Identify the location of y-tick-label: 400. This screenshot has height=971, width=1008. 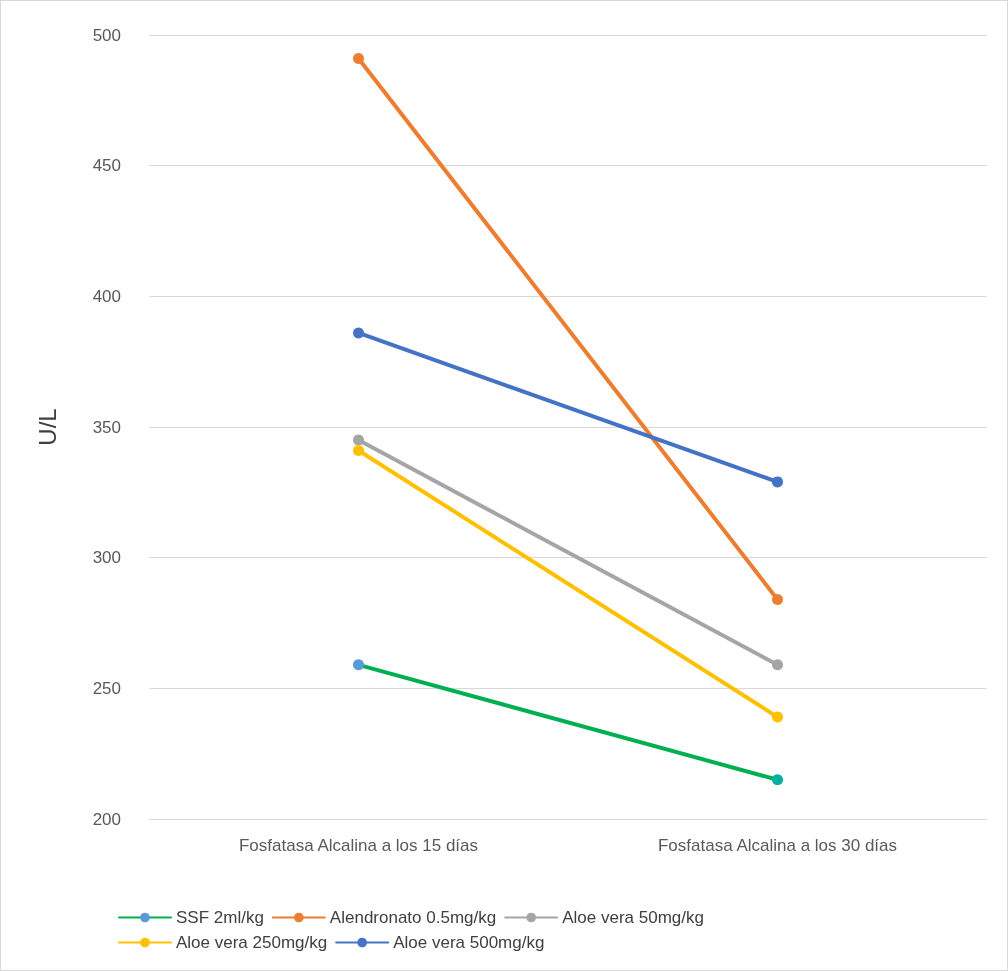
(106, 296).